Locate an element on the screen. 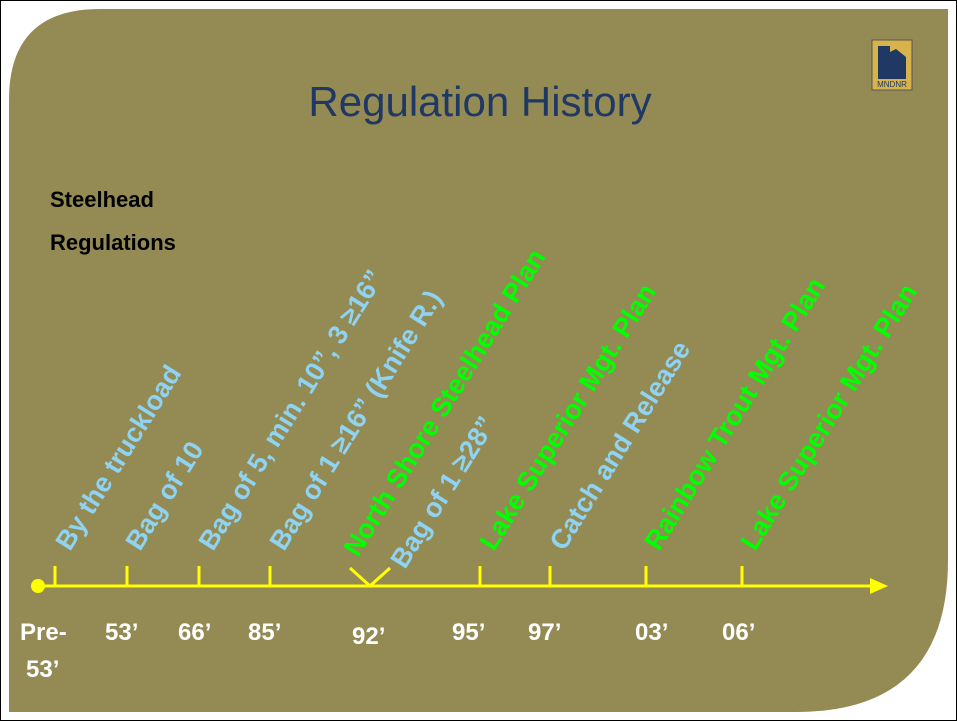 This screenshot has width=957, height=721. tick-label: 95’ is located at coordinates (468, 632).